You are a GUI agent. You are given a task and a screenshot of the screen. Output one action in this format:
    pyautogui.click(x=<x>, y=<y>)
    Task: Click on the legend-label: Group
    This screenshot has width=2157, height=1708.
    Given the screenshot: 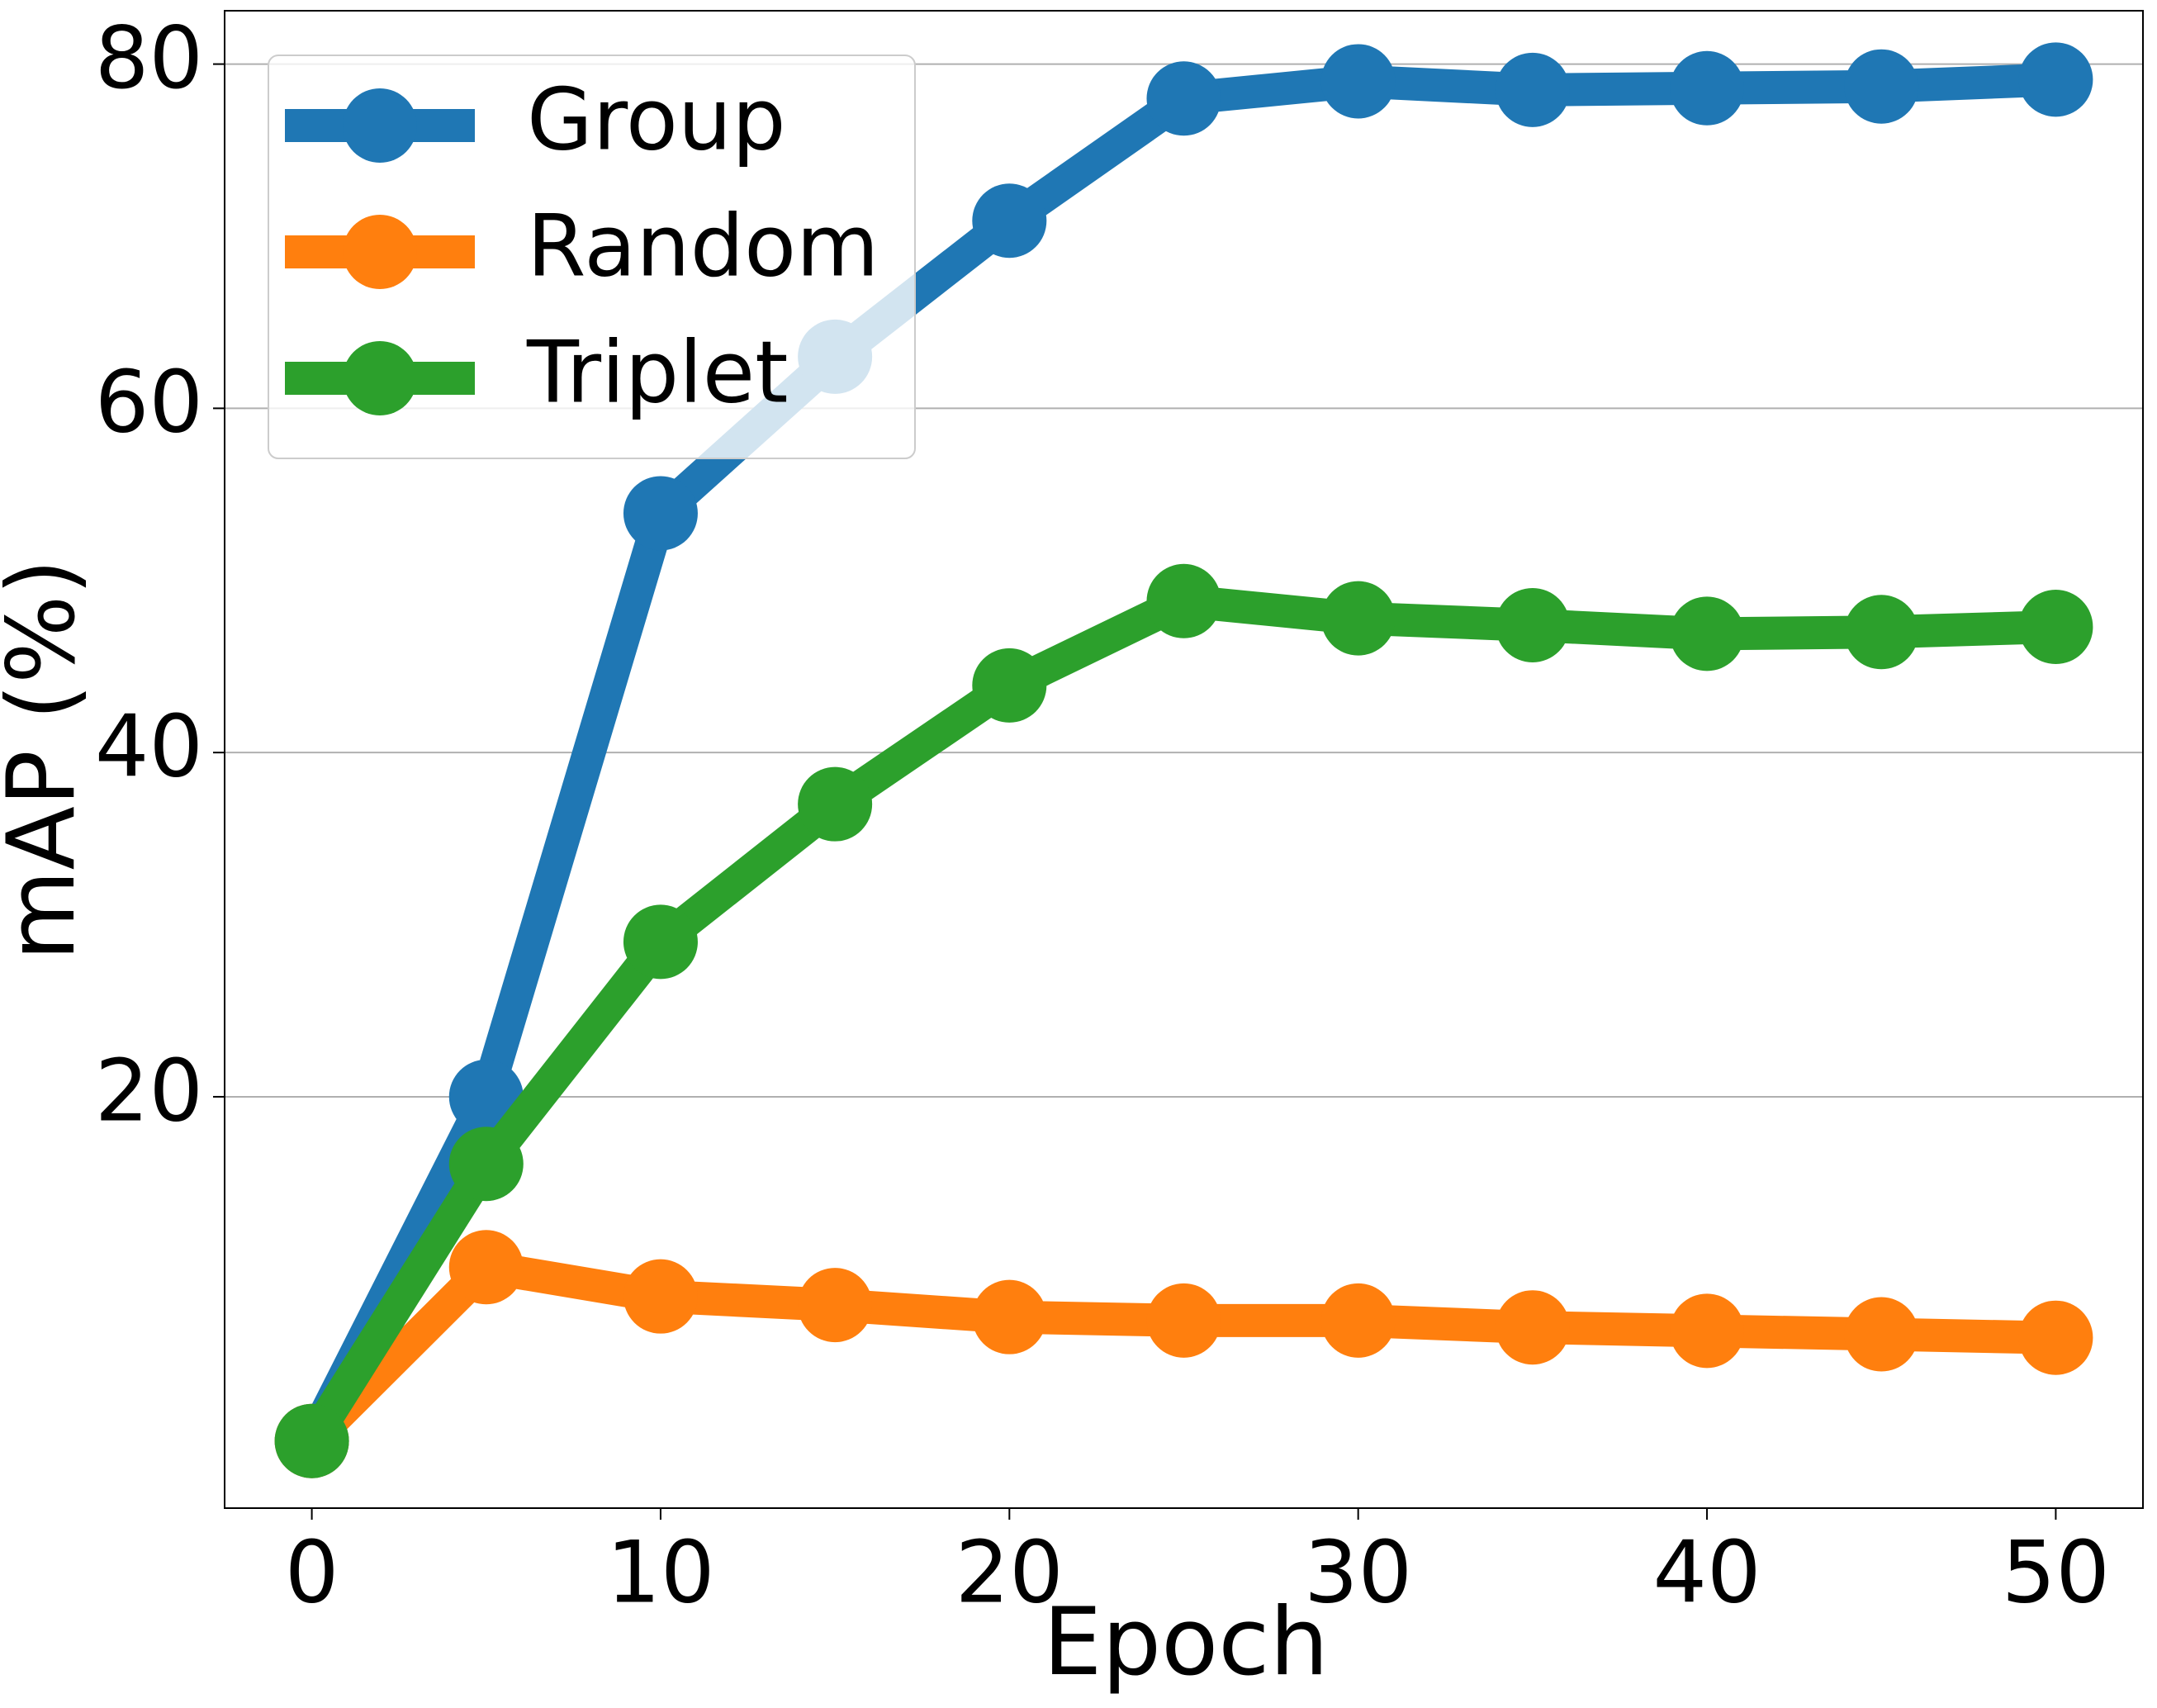 What is the action you would take?
    pyautogui.click(x=656, y=119)
    